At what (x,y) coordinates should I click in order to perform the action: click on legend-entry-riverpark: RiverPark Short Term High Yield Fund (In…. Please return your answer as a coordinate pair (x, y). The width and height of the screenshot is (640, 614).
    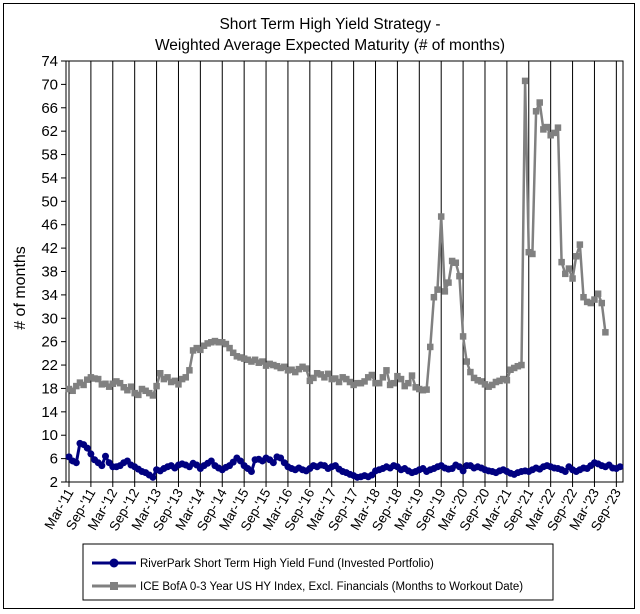
    Looking at the image, I should click on (263, 564).